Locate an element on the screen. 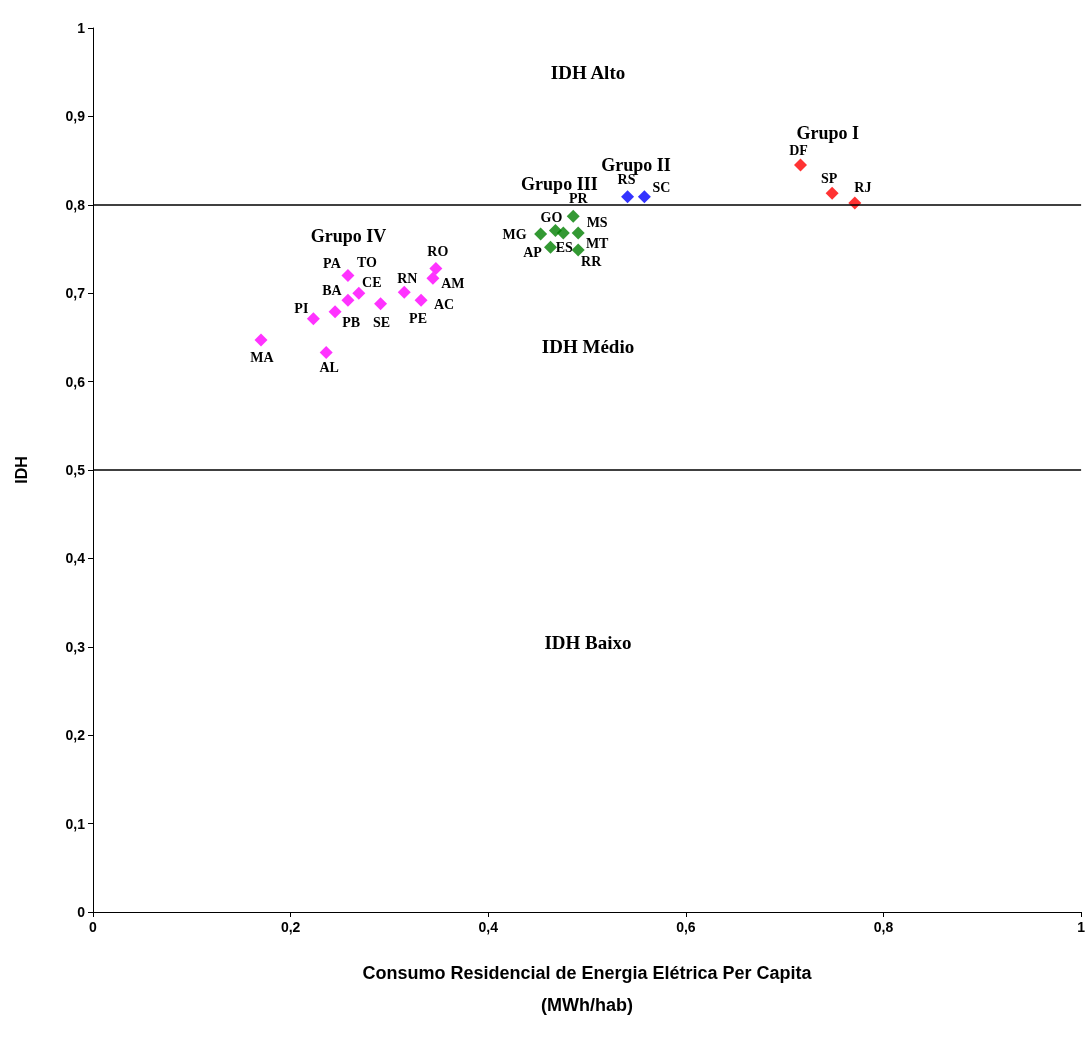  y-tick-label: 0,7 is located at coordinates (75, 293).